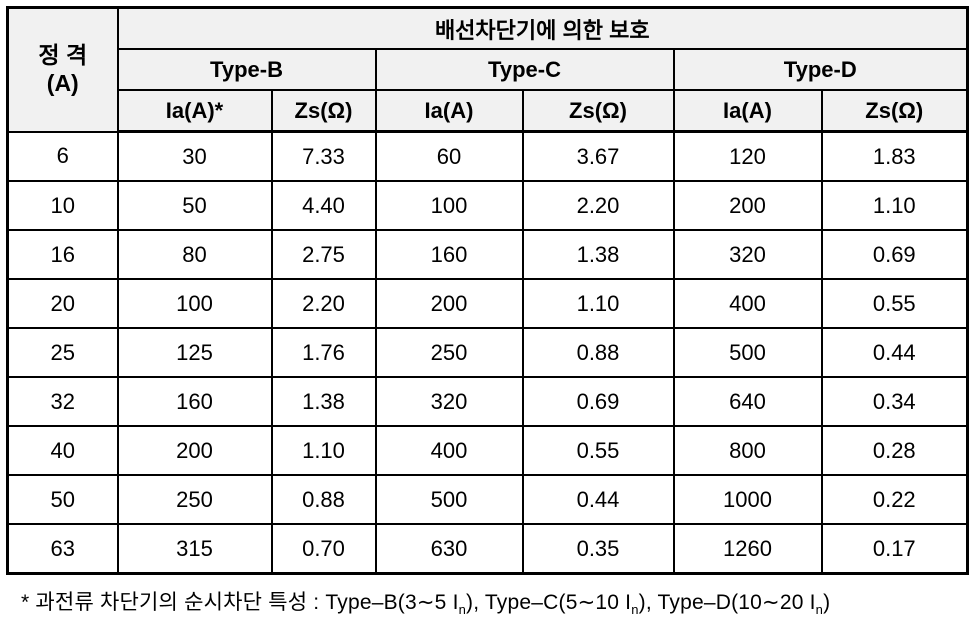  I want to click on rating-cell: 40, so click(62, 450).